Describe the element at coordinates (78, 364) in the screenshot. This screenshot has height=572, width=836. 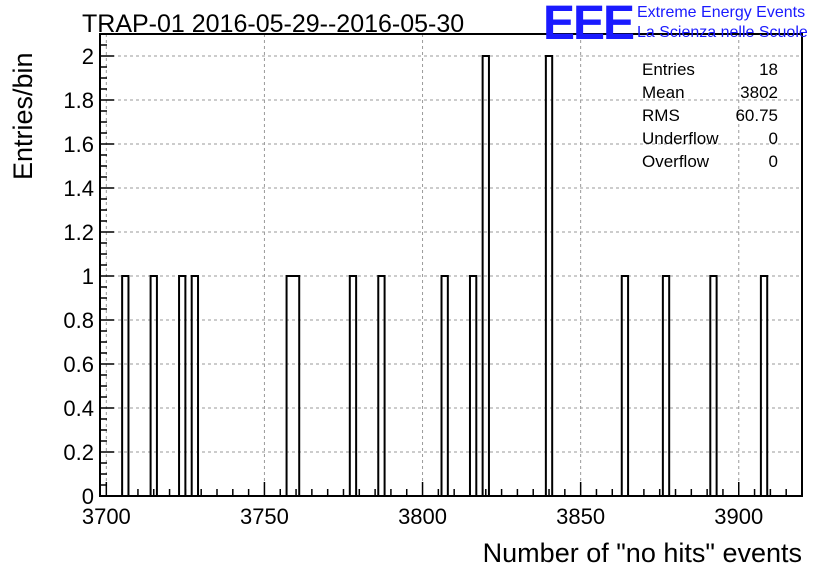
I see `y-tick-label: 0.6` at that location.